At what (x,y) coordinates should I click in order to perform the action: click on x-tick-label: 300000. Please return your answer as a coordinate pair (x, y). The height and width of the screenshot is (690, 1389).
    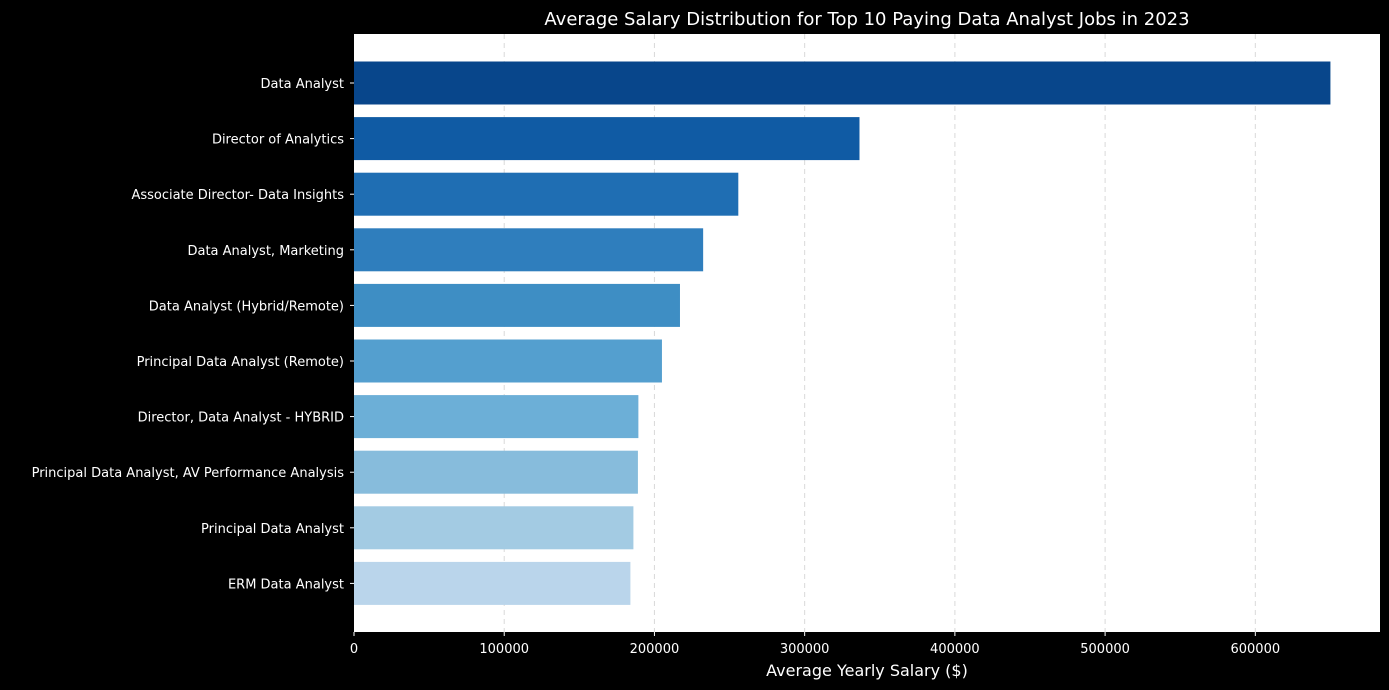
    Looking at the image, I should click on (805, 649).